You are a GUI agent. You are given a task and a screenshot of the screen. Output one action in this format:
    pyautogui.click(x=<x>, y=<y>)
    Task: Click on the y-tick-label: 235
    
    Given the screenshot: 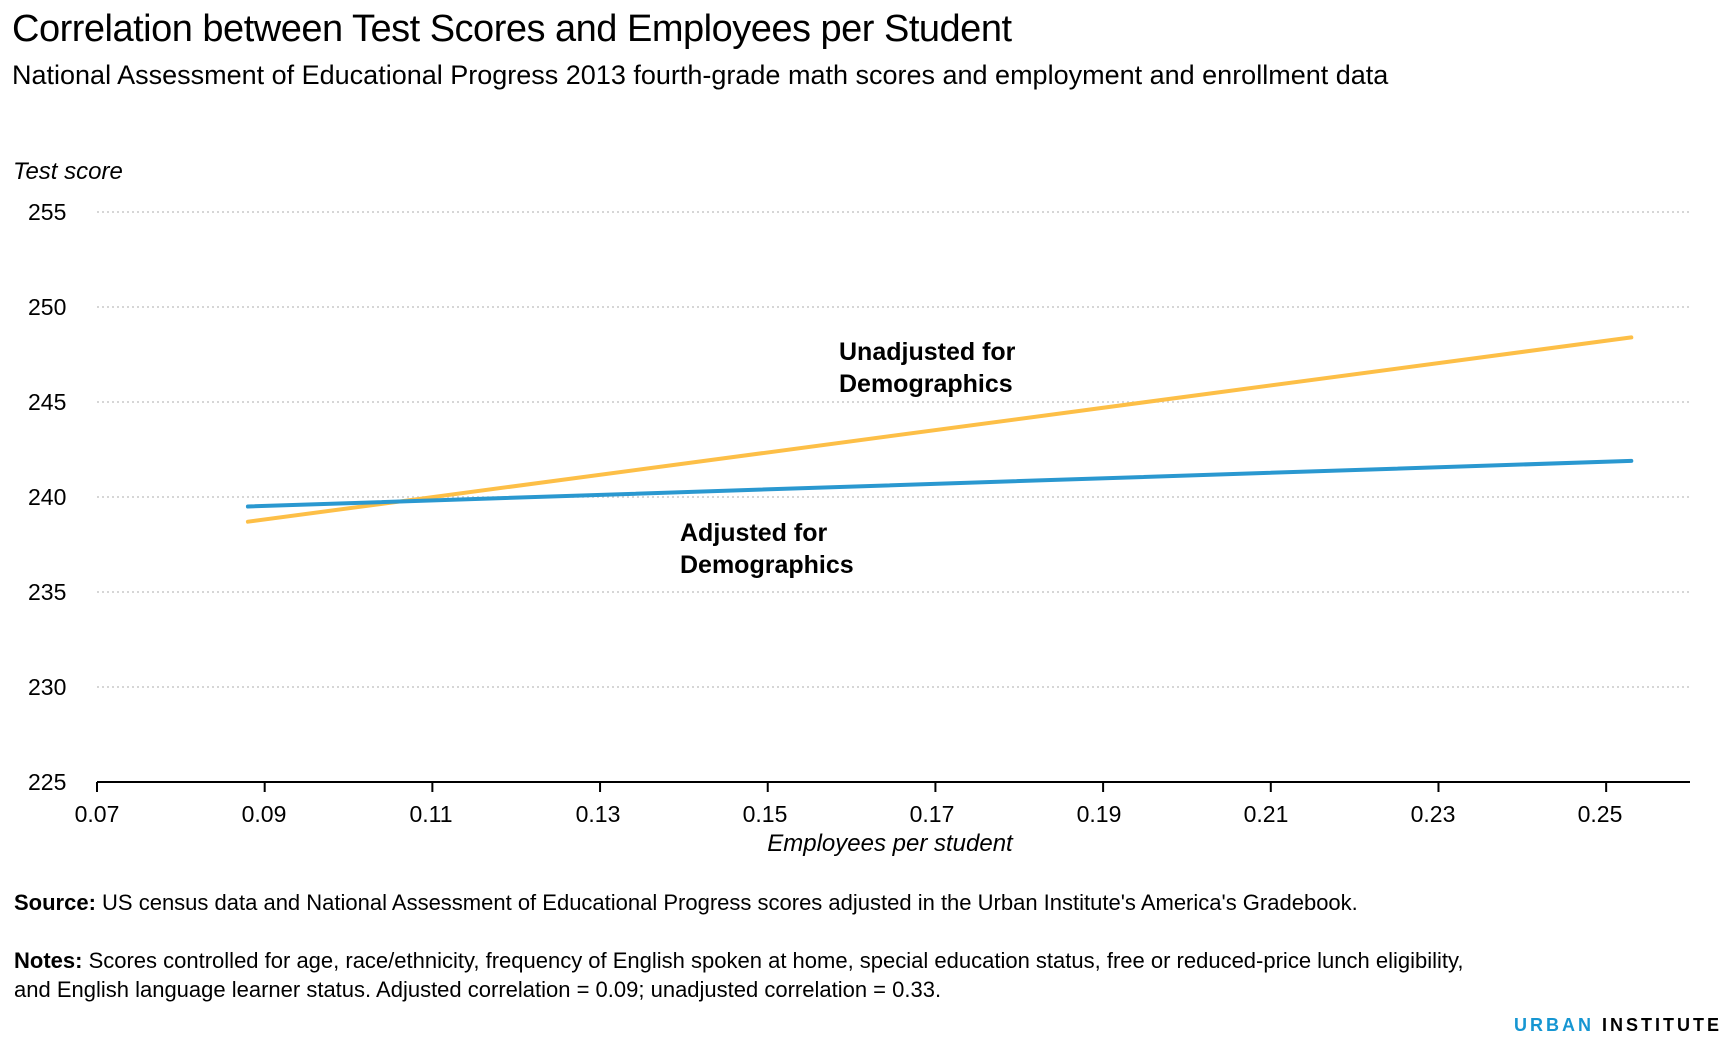 What is the action you would take?
    pyautogui.click(x=47, y=592)
    